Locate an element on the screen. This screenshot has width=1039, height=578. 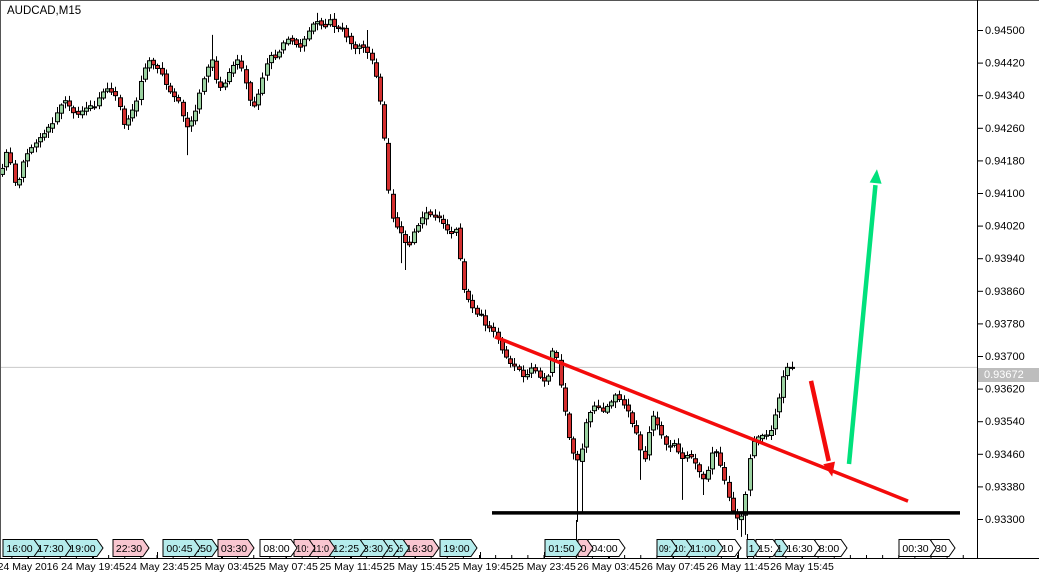
time-tag: 17:30 is located at coordinates (52, 548).